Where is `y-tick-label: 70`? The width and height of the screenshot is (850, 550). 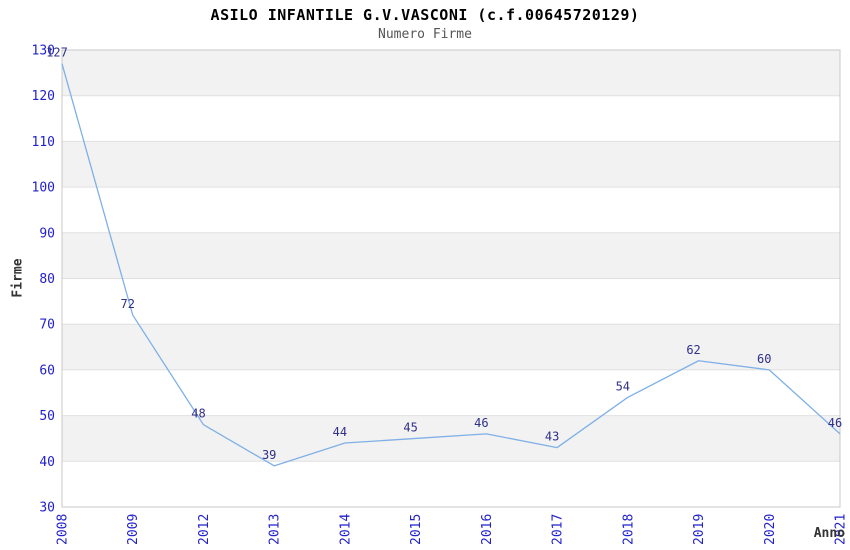 y-tick-label: 70 is located at coordinates (47, 325).